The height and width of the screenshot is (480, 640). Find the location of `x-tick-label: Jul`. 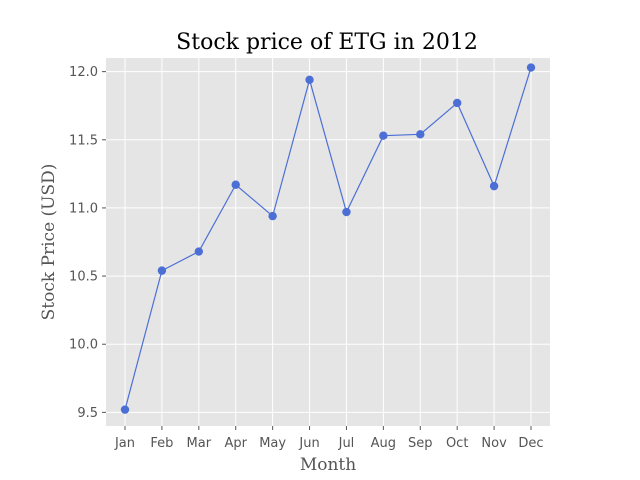

x-tick-label: Jul is located at coordinates (346, 443).